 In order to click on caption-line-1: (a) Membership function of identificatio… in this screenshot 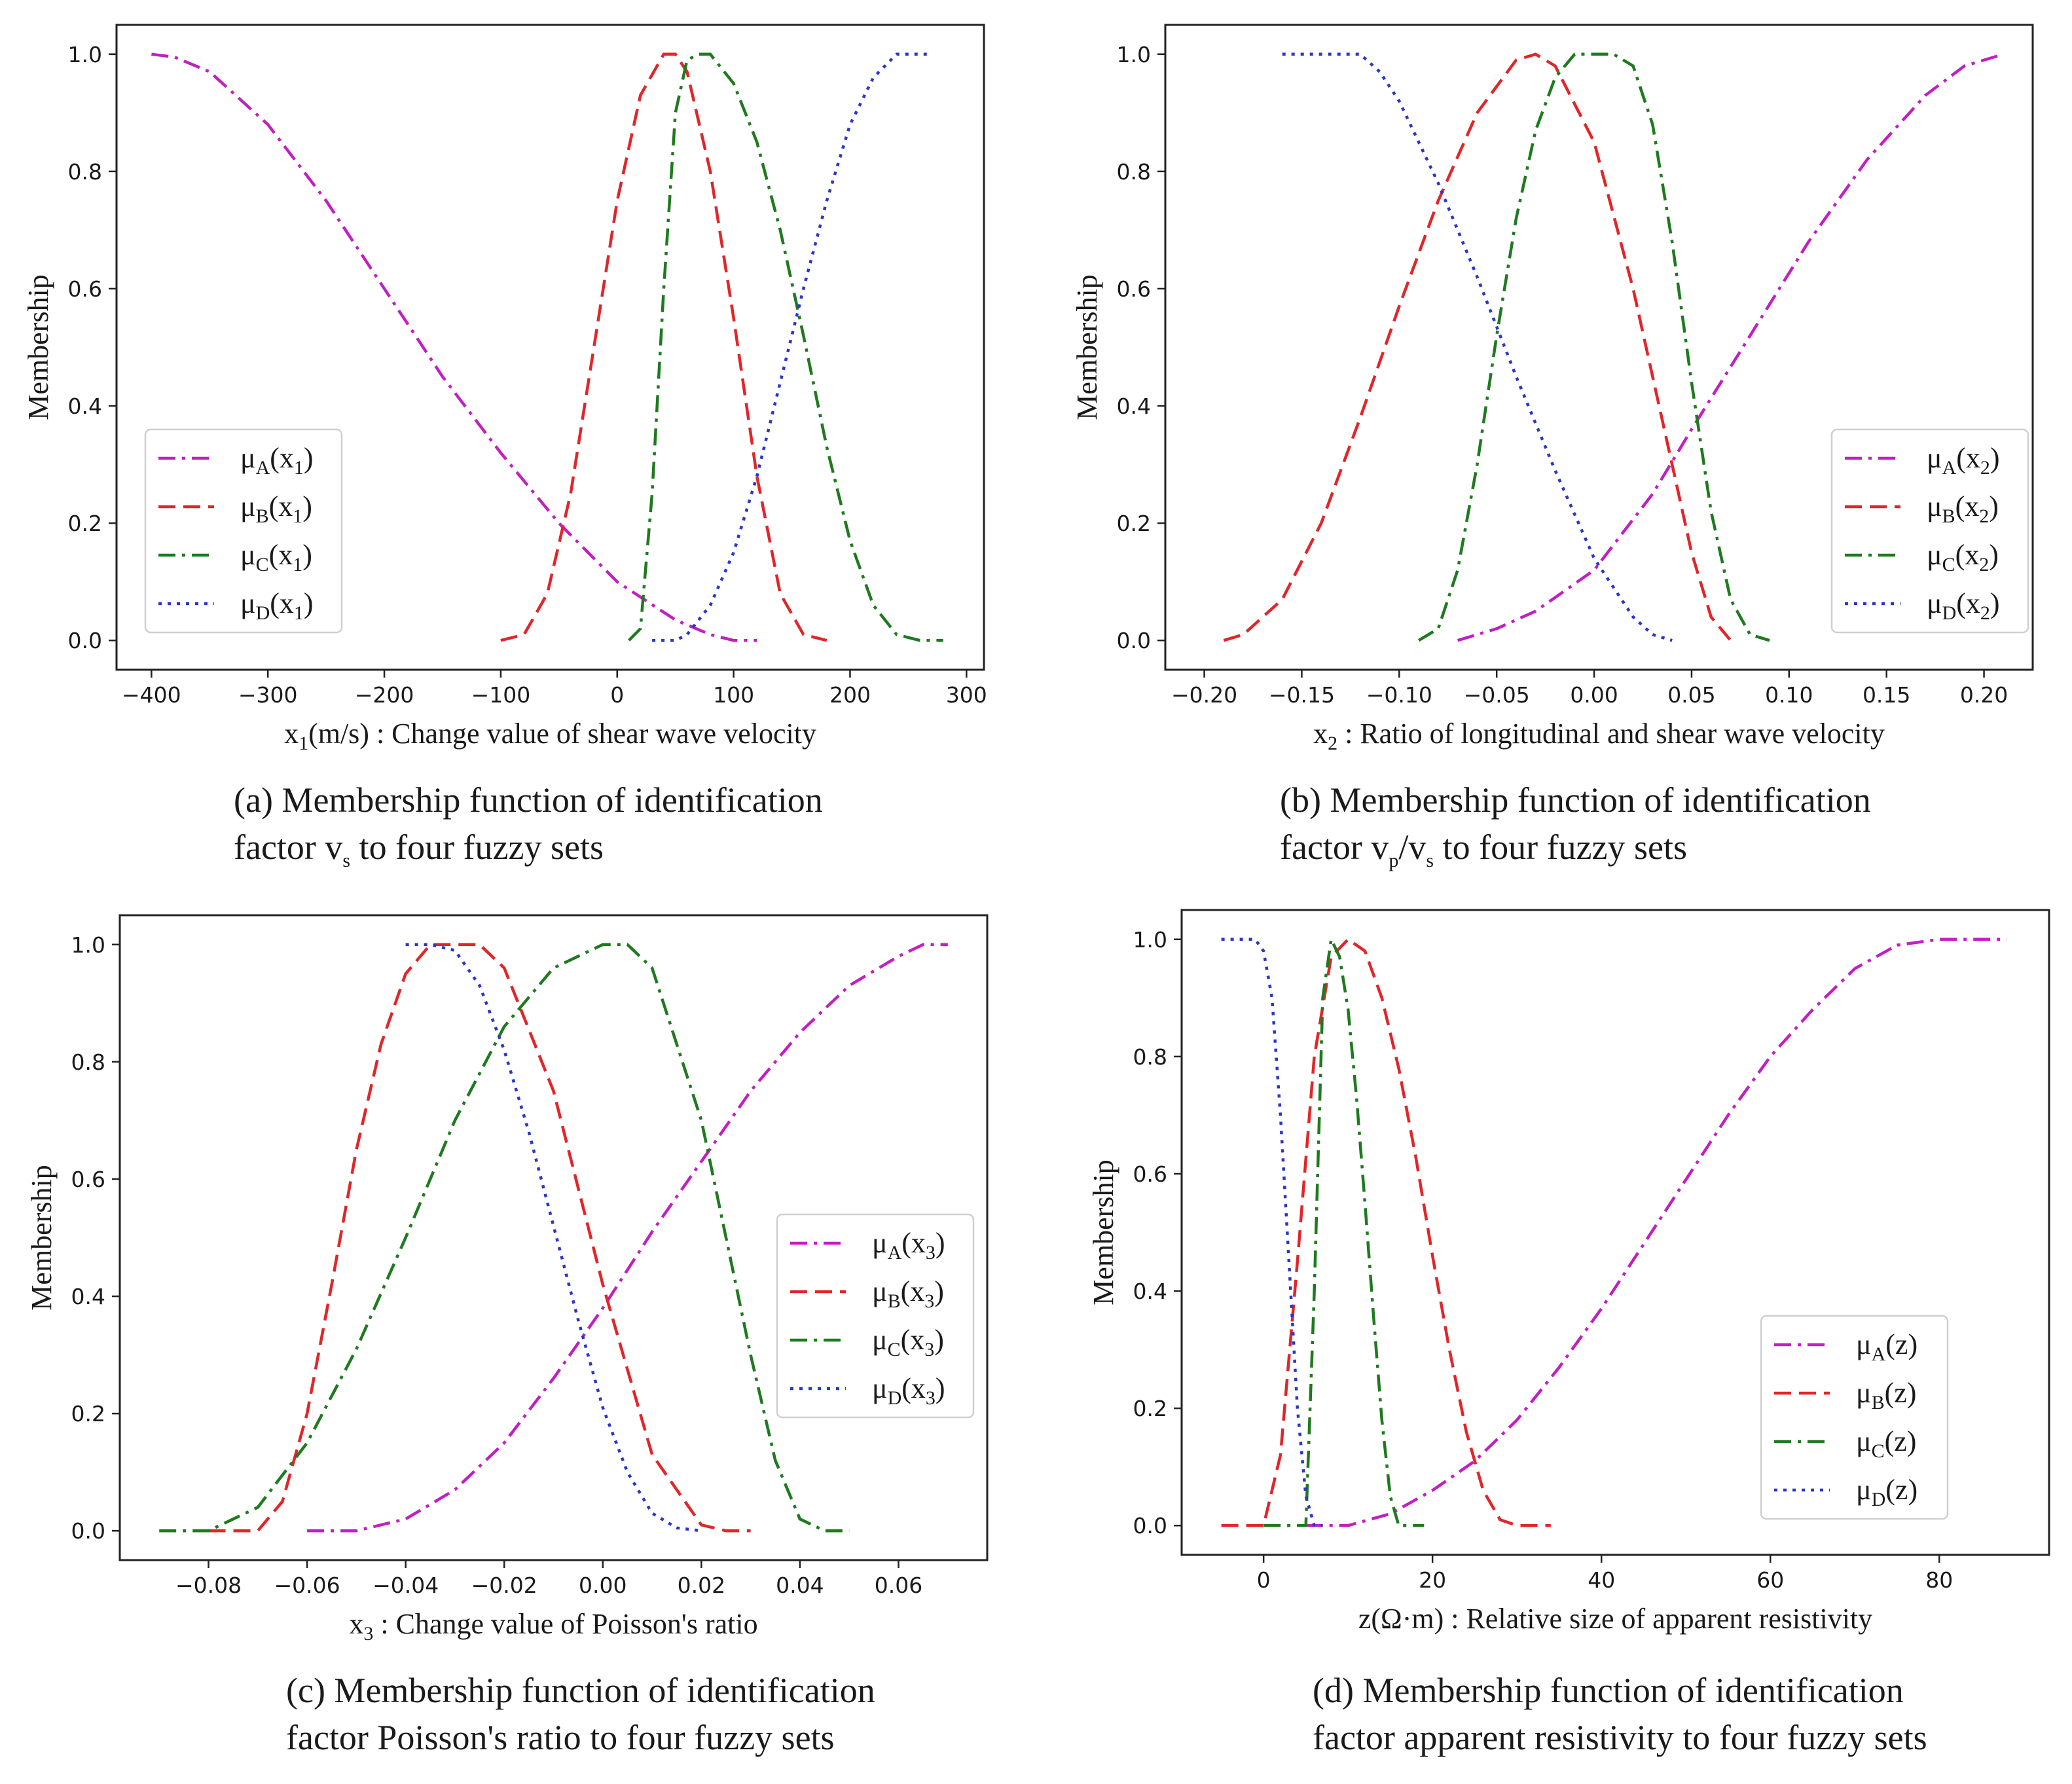, I will do `click(528, 800)`.